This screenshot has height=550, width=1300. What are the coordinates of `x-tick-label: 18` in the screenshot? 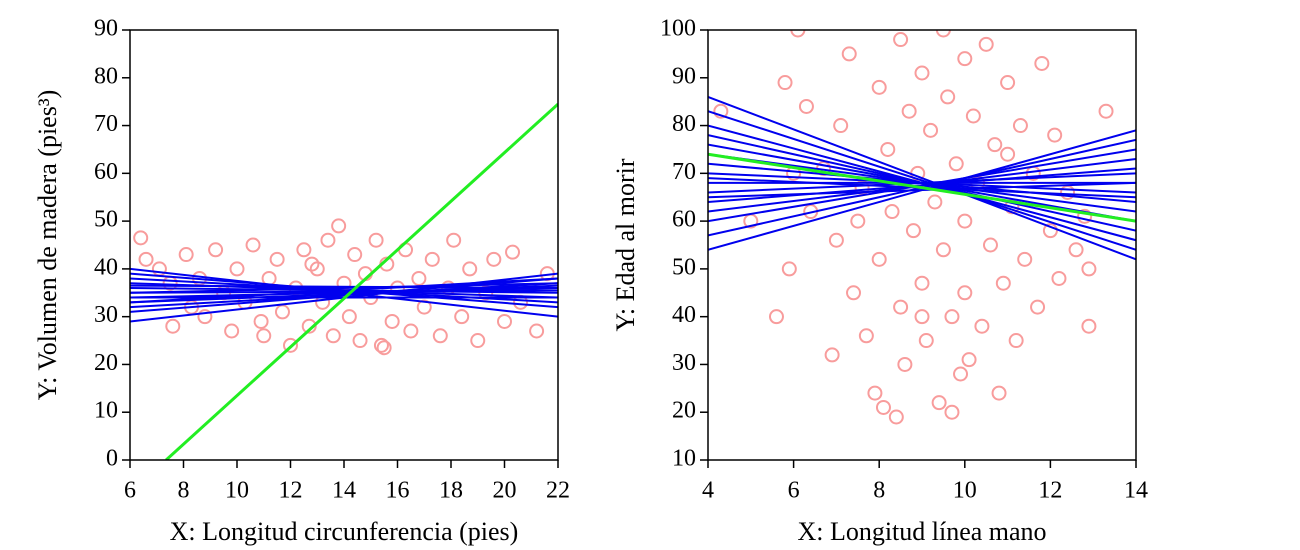 It's located at (451, 491).